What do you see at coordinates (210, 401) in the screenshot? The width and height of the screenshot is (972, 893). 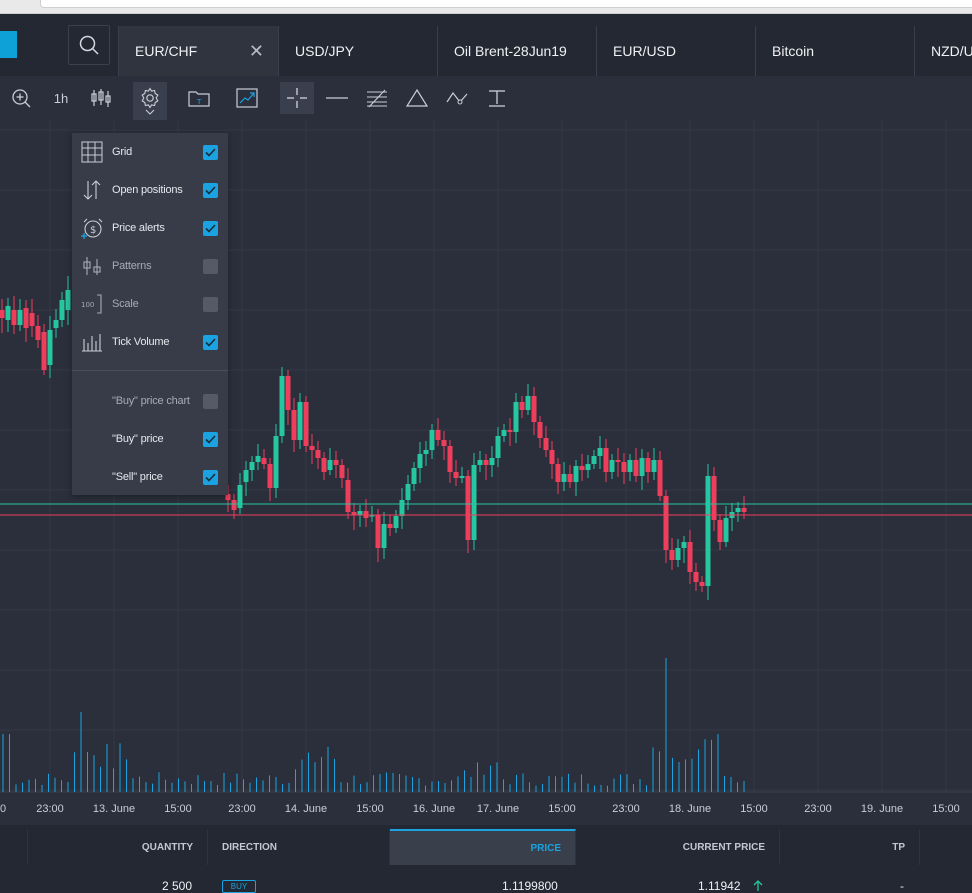 I see `buy-price-chart-checkbox` at bounding box center [210, 401].